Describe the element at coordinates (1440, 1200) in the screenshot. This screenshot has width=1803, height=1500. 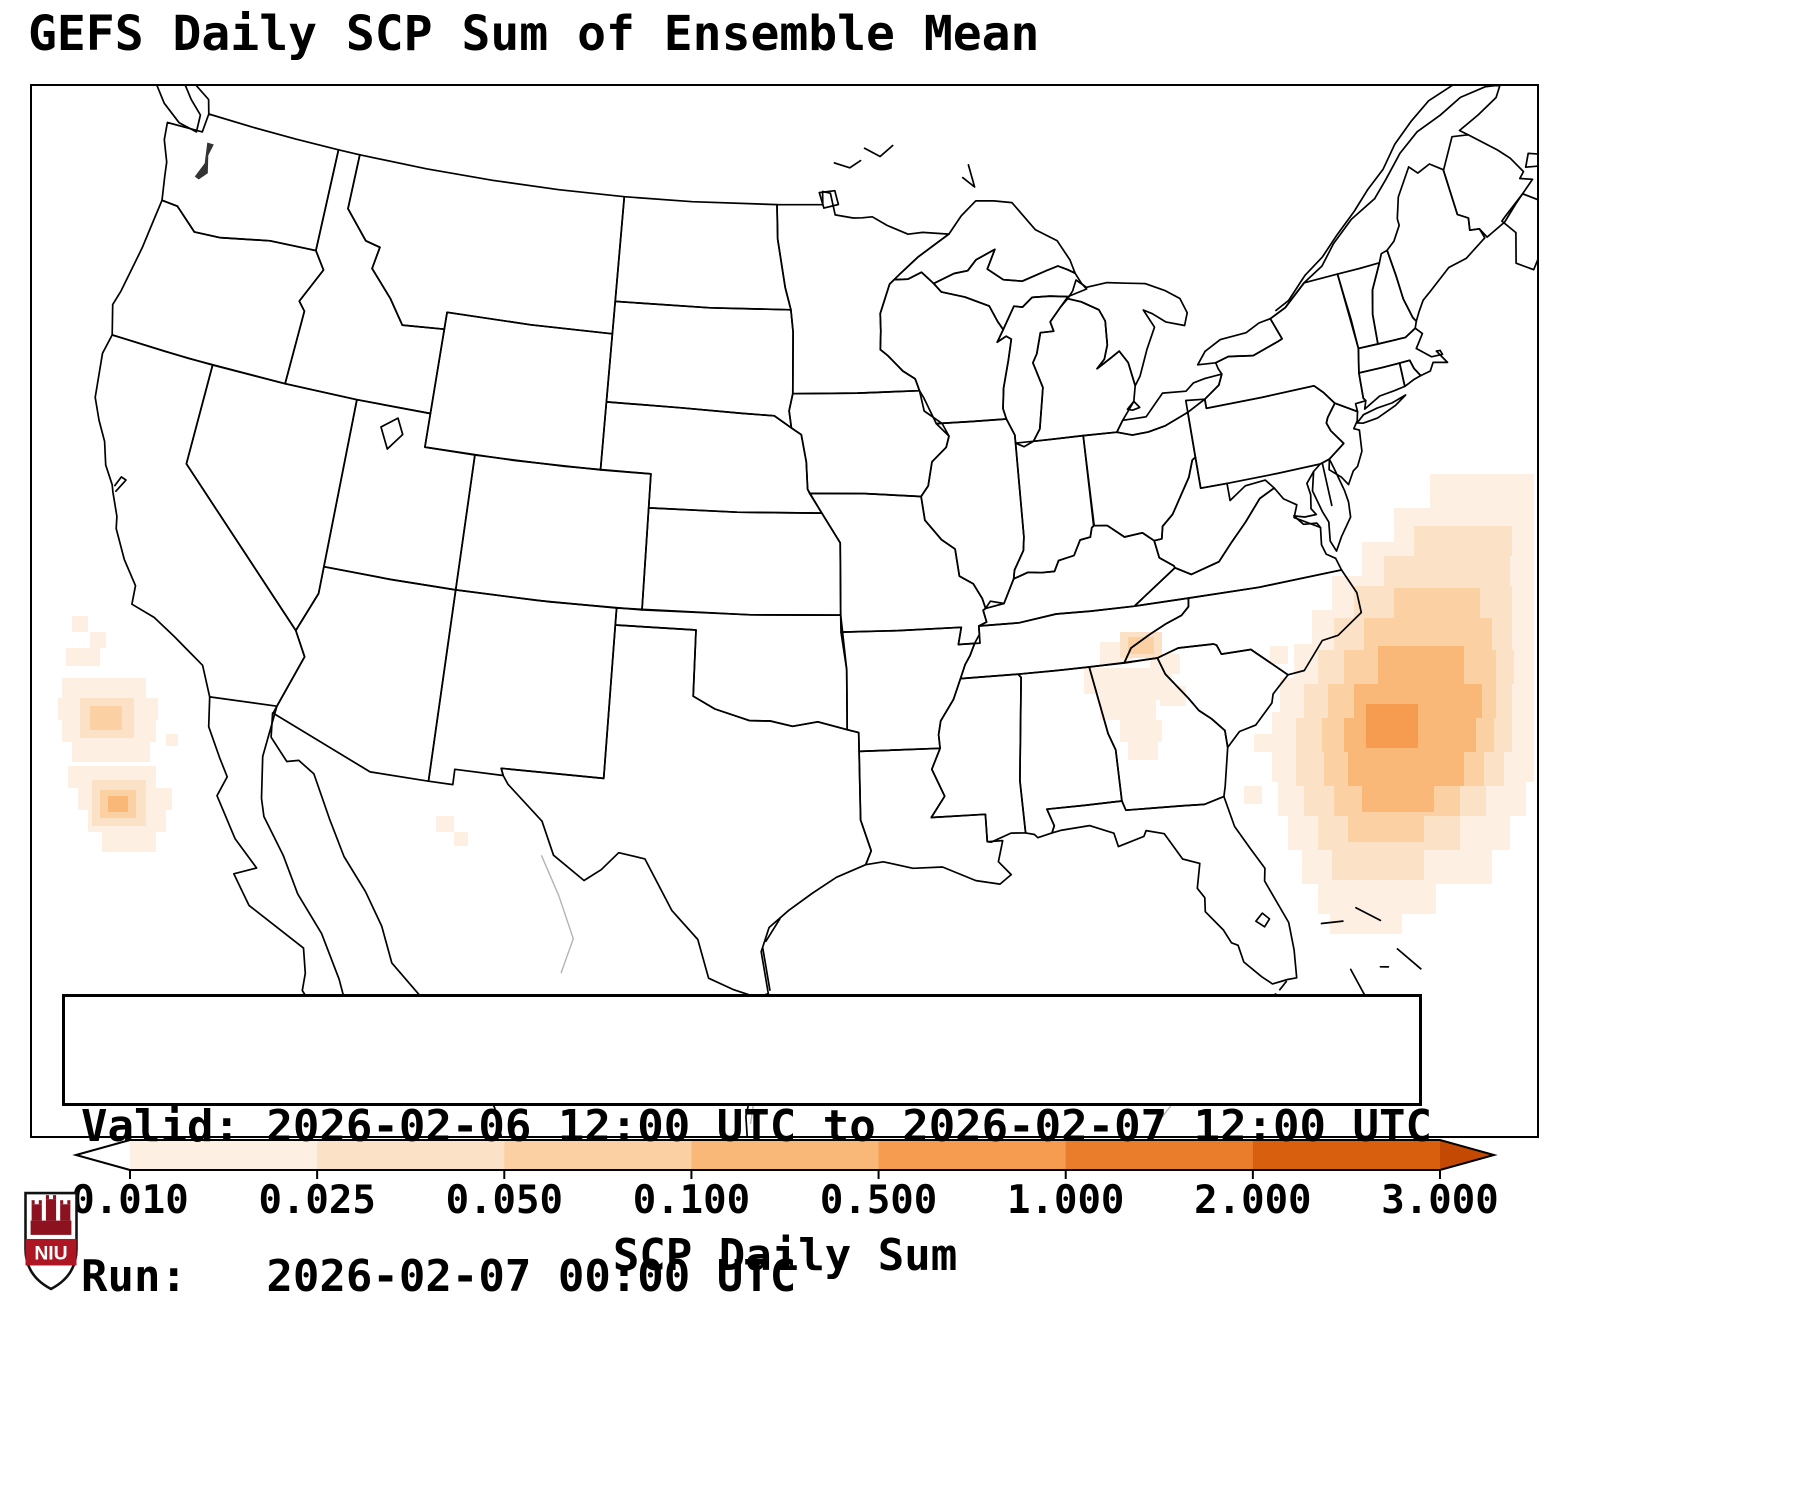
I see `colorbar-tick-label: 3.000` at that location.